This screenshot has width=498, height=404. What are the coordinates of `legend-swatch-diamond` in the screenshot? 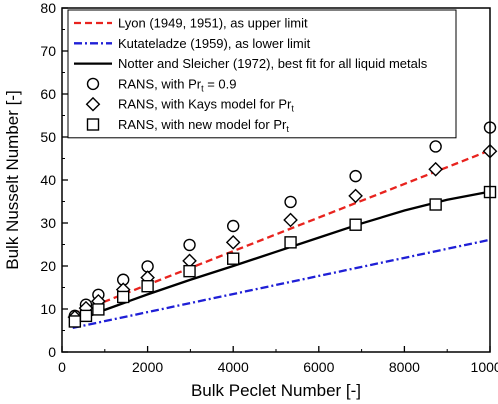 It's located at (93, 104).